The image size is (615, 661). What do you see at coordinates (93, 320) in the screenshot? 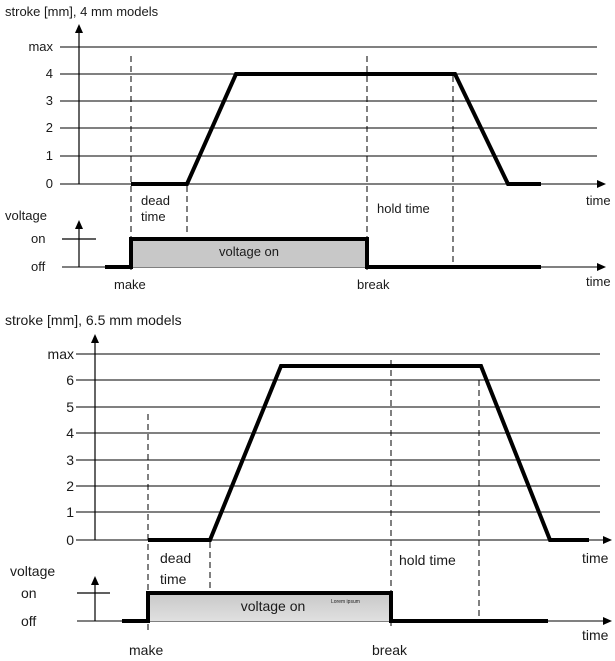
I see `stroke-axis-title: stroke [mm], 6.5 mm models` at bounding box center [93, 320].